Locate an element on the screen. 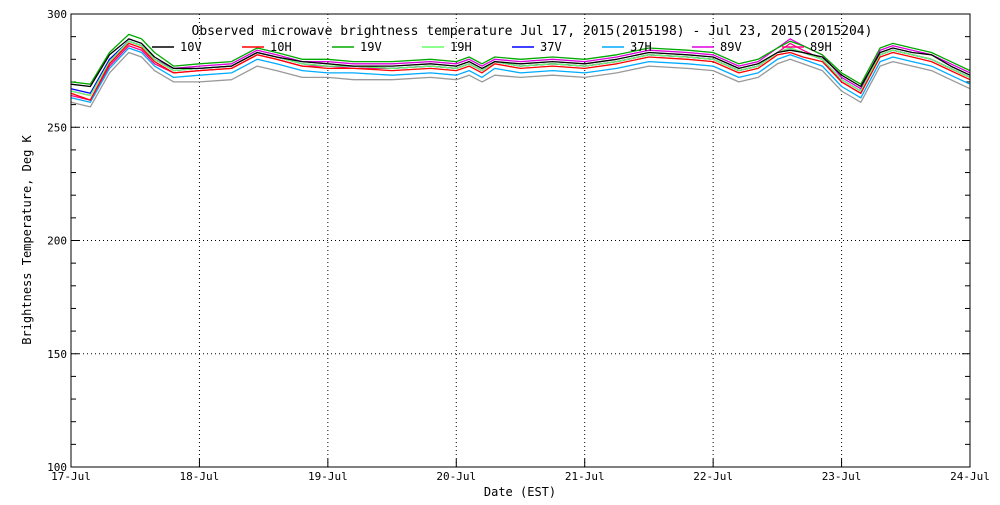 This screenshot has width=1000, height=505. y-tick-label: 100 is located at coordinates (57, 467).